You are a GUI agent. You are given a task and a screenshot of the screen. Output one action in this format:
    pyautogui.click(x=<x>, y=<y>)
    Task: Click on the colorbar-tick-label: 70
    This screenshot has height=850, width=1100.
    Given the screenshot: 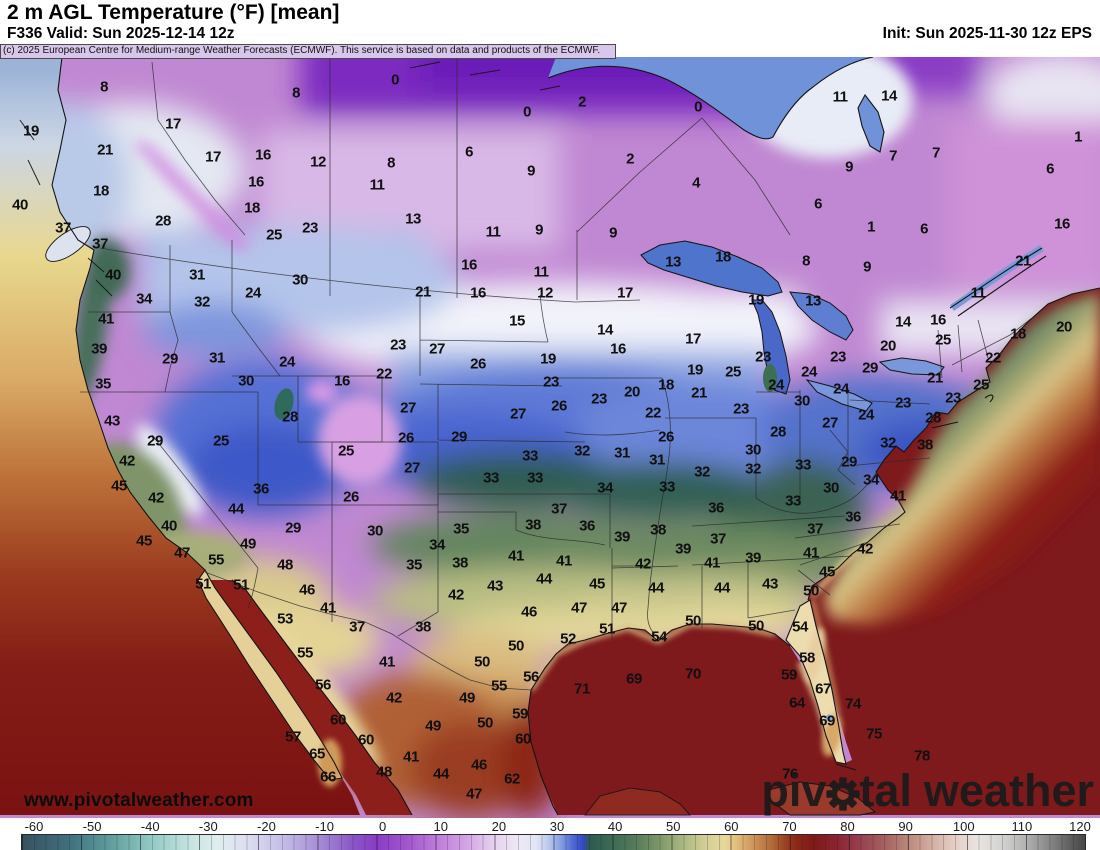 What is the action you would take?
    pyautogui.click(x=789, y=826)
    